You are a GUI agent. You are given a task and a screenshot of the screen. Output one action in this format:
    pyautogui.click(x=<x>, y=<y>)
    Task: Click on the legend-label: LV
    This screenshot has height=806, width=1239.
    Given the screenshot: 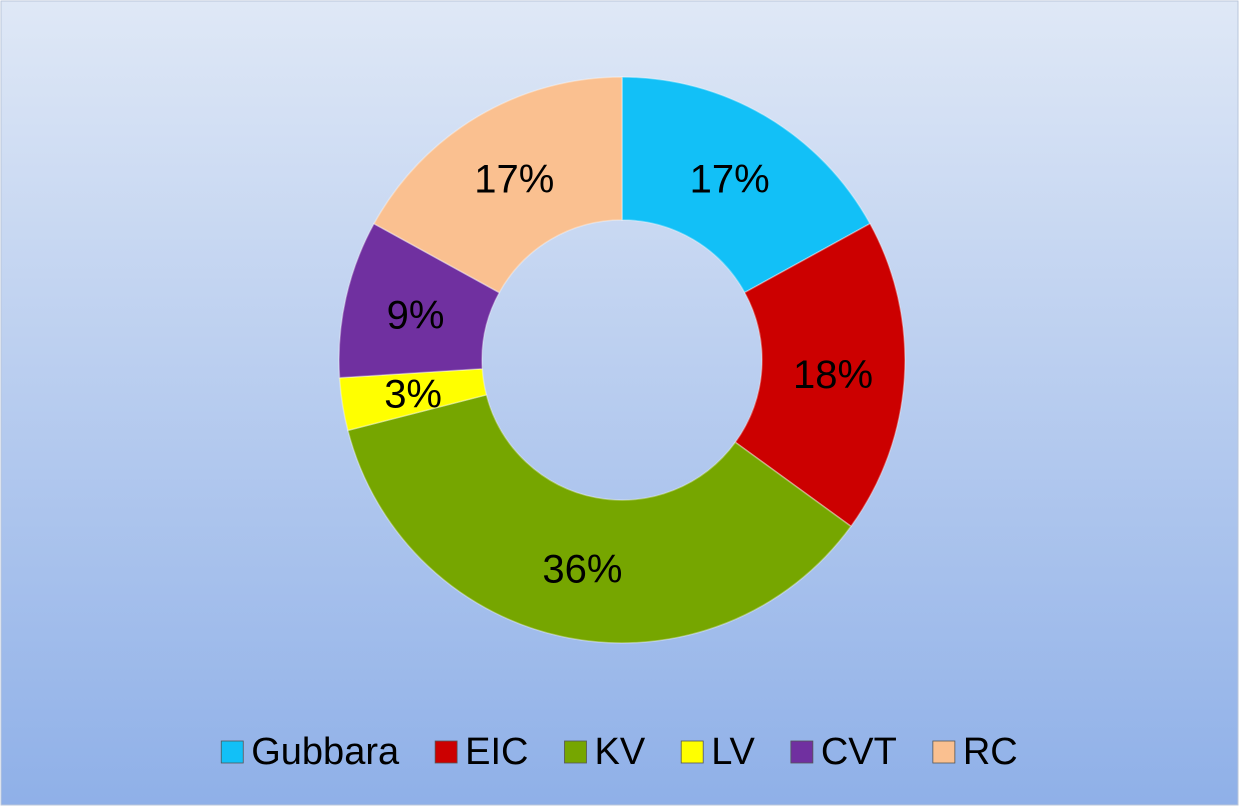 What is the action you would take?
    pyautogui.click(x=733, y=752)
    